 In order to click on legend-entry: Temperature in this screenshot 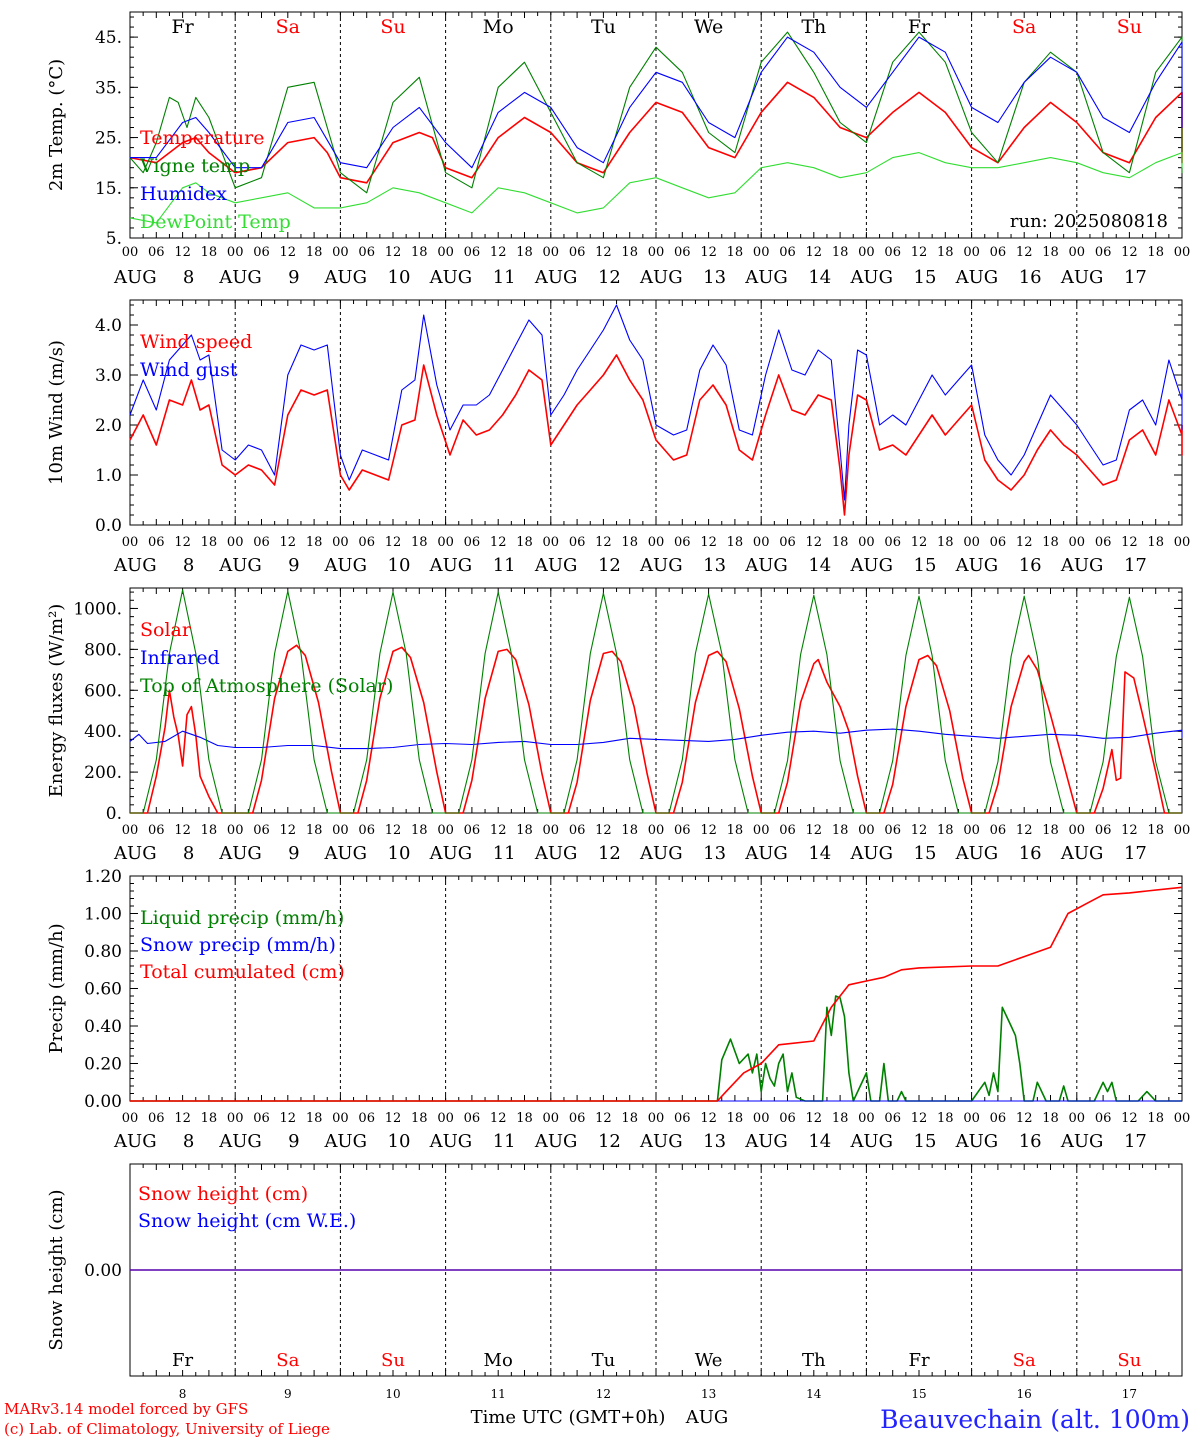, I will do `click(202, 138)`.